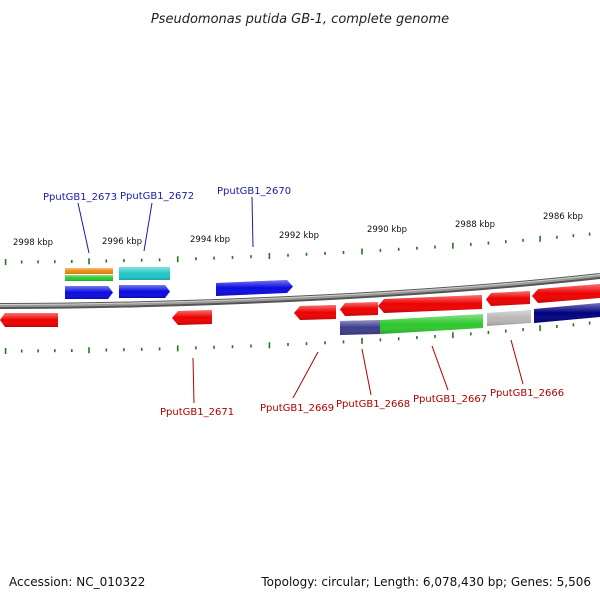  I want to click on scale-label-2996: 2996 kbp, so click(122, 242).